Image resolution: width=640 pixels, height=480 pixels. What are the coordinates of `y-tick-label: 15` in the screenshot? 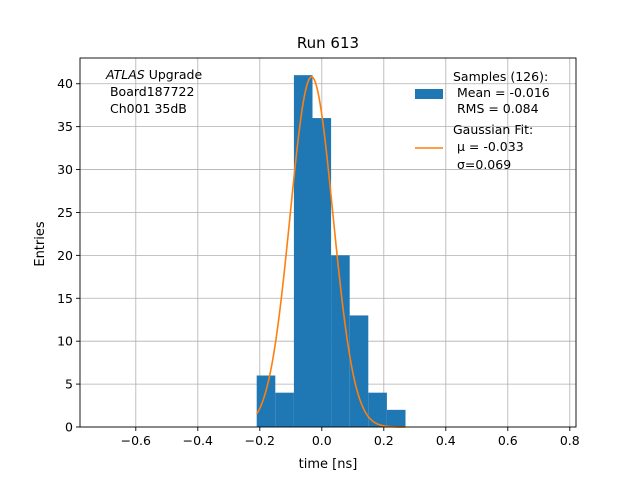 It's located at (65, 298).